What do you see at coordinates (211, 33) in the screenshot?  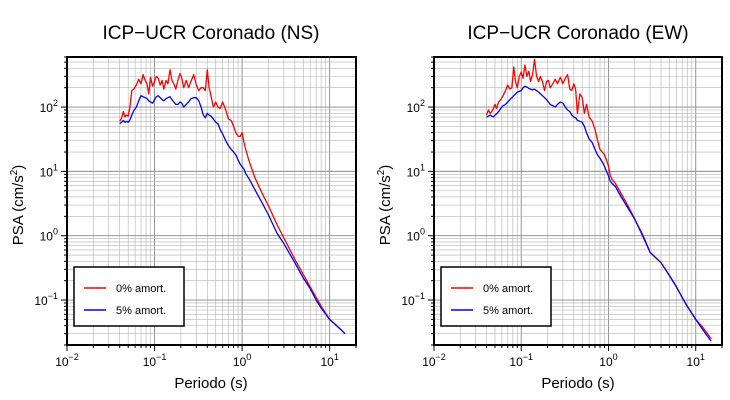 I see `chart-title: ICP−UCR Coronado (NS)` at bounding box center [211, 33].